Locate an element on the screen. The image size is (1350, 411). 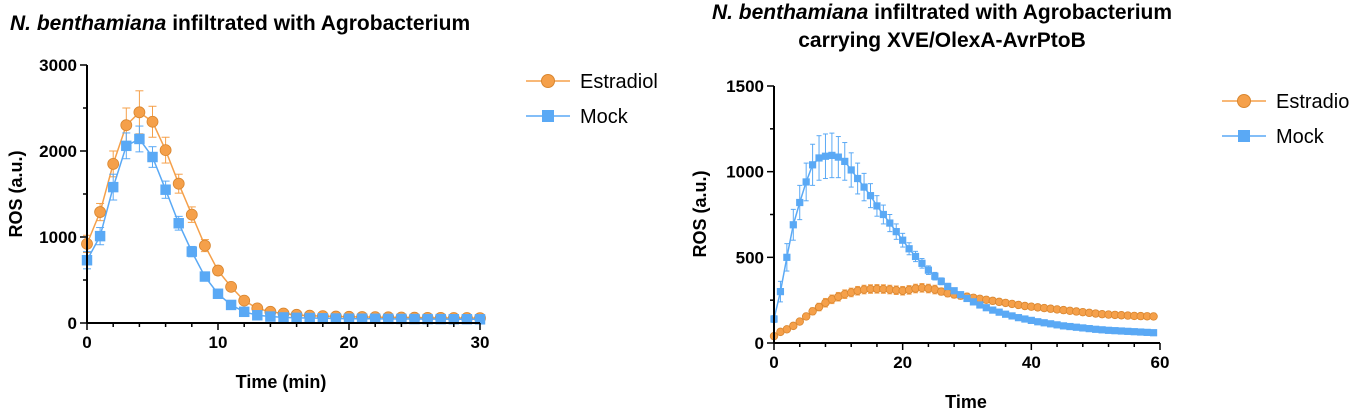
series-line-estradiol is located at coordinates (283, 215).